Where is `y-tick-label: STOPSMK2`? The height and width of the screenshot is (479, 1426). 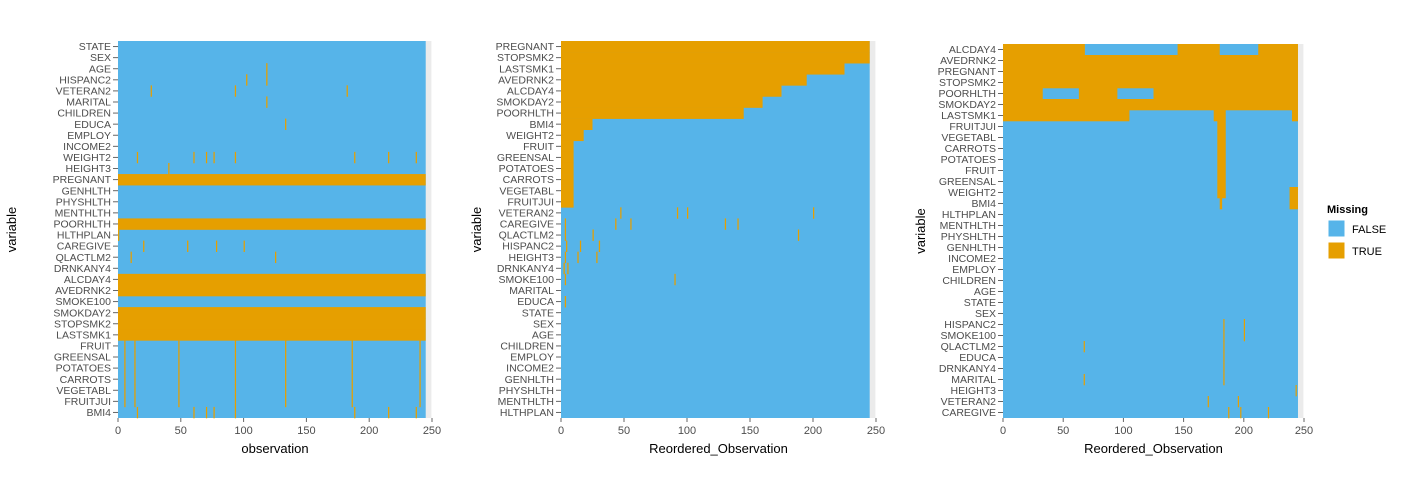
y-tick-label: STOPSMK2 is located at coordinates (525, 58).